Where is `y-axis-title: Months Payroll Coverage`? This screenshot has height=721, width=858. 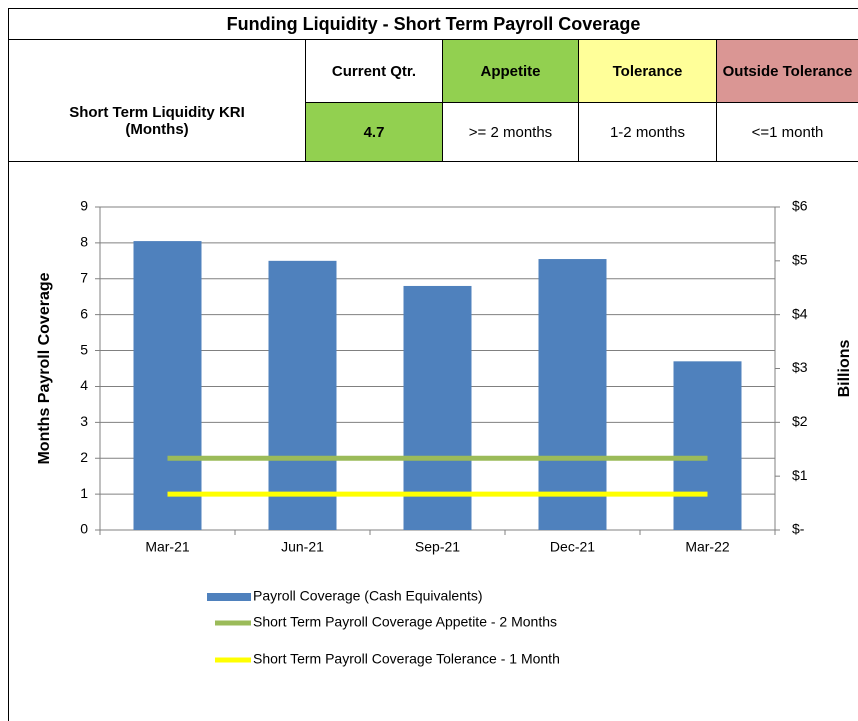
y-axis-title: Months Payroll Coverage is located at coordinates (44, 368).